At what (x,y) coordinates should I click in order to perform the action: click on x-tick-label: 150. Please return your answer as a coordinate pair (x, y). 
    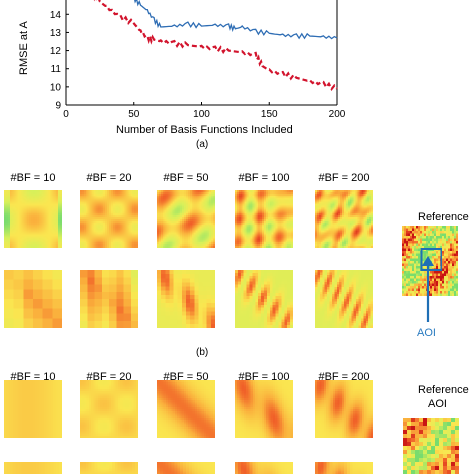
    Looking at the image, I should click on (269, 114).